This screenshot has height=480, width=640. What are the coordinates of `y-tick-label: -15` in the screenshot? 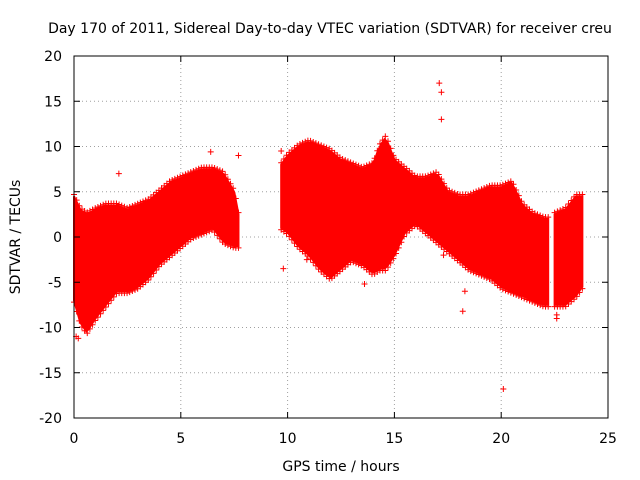 It's located at (50, 374).